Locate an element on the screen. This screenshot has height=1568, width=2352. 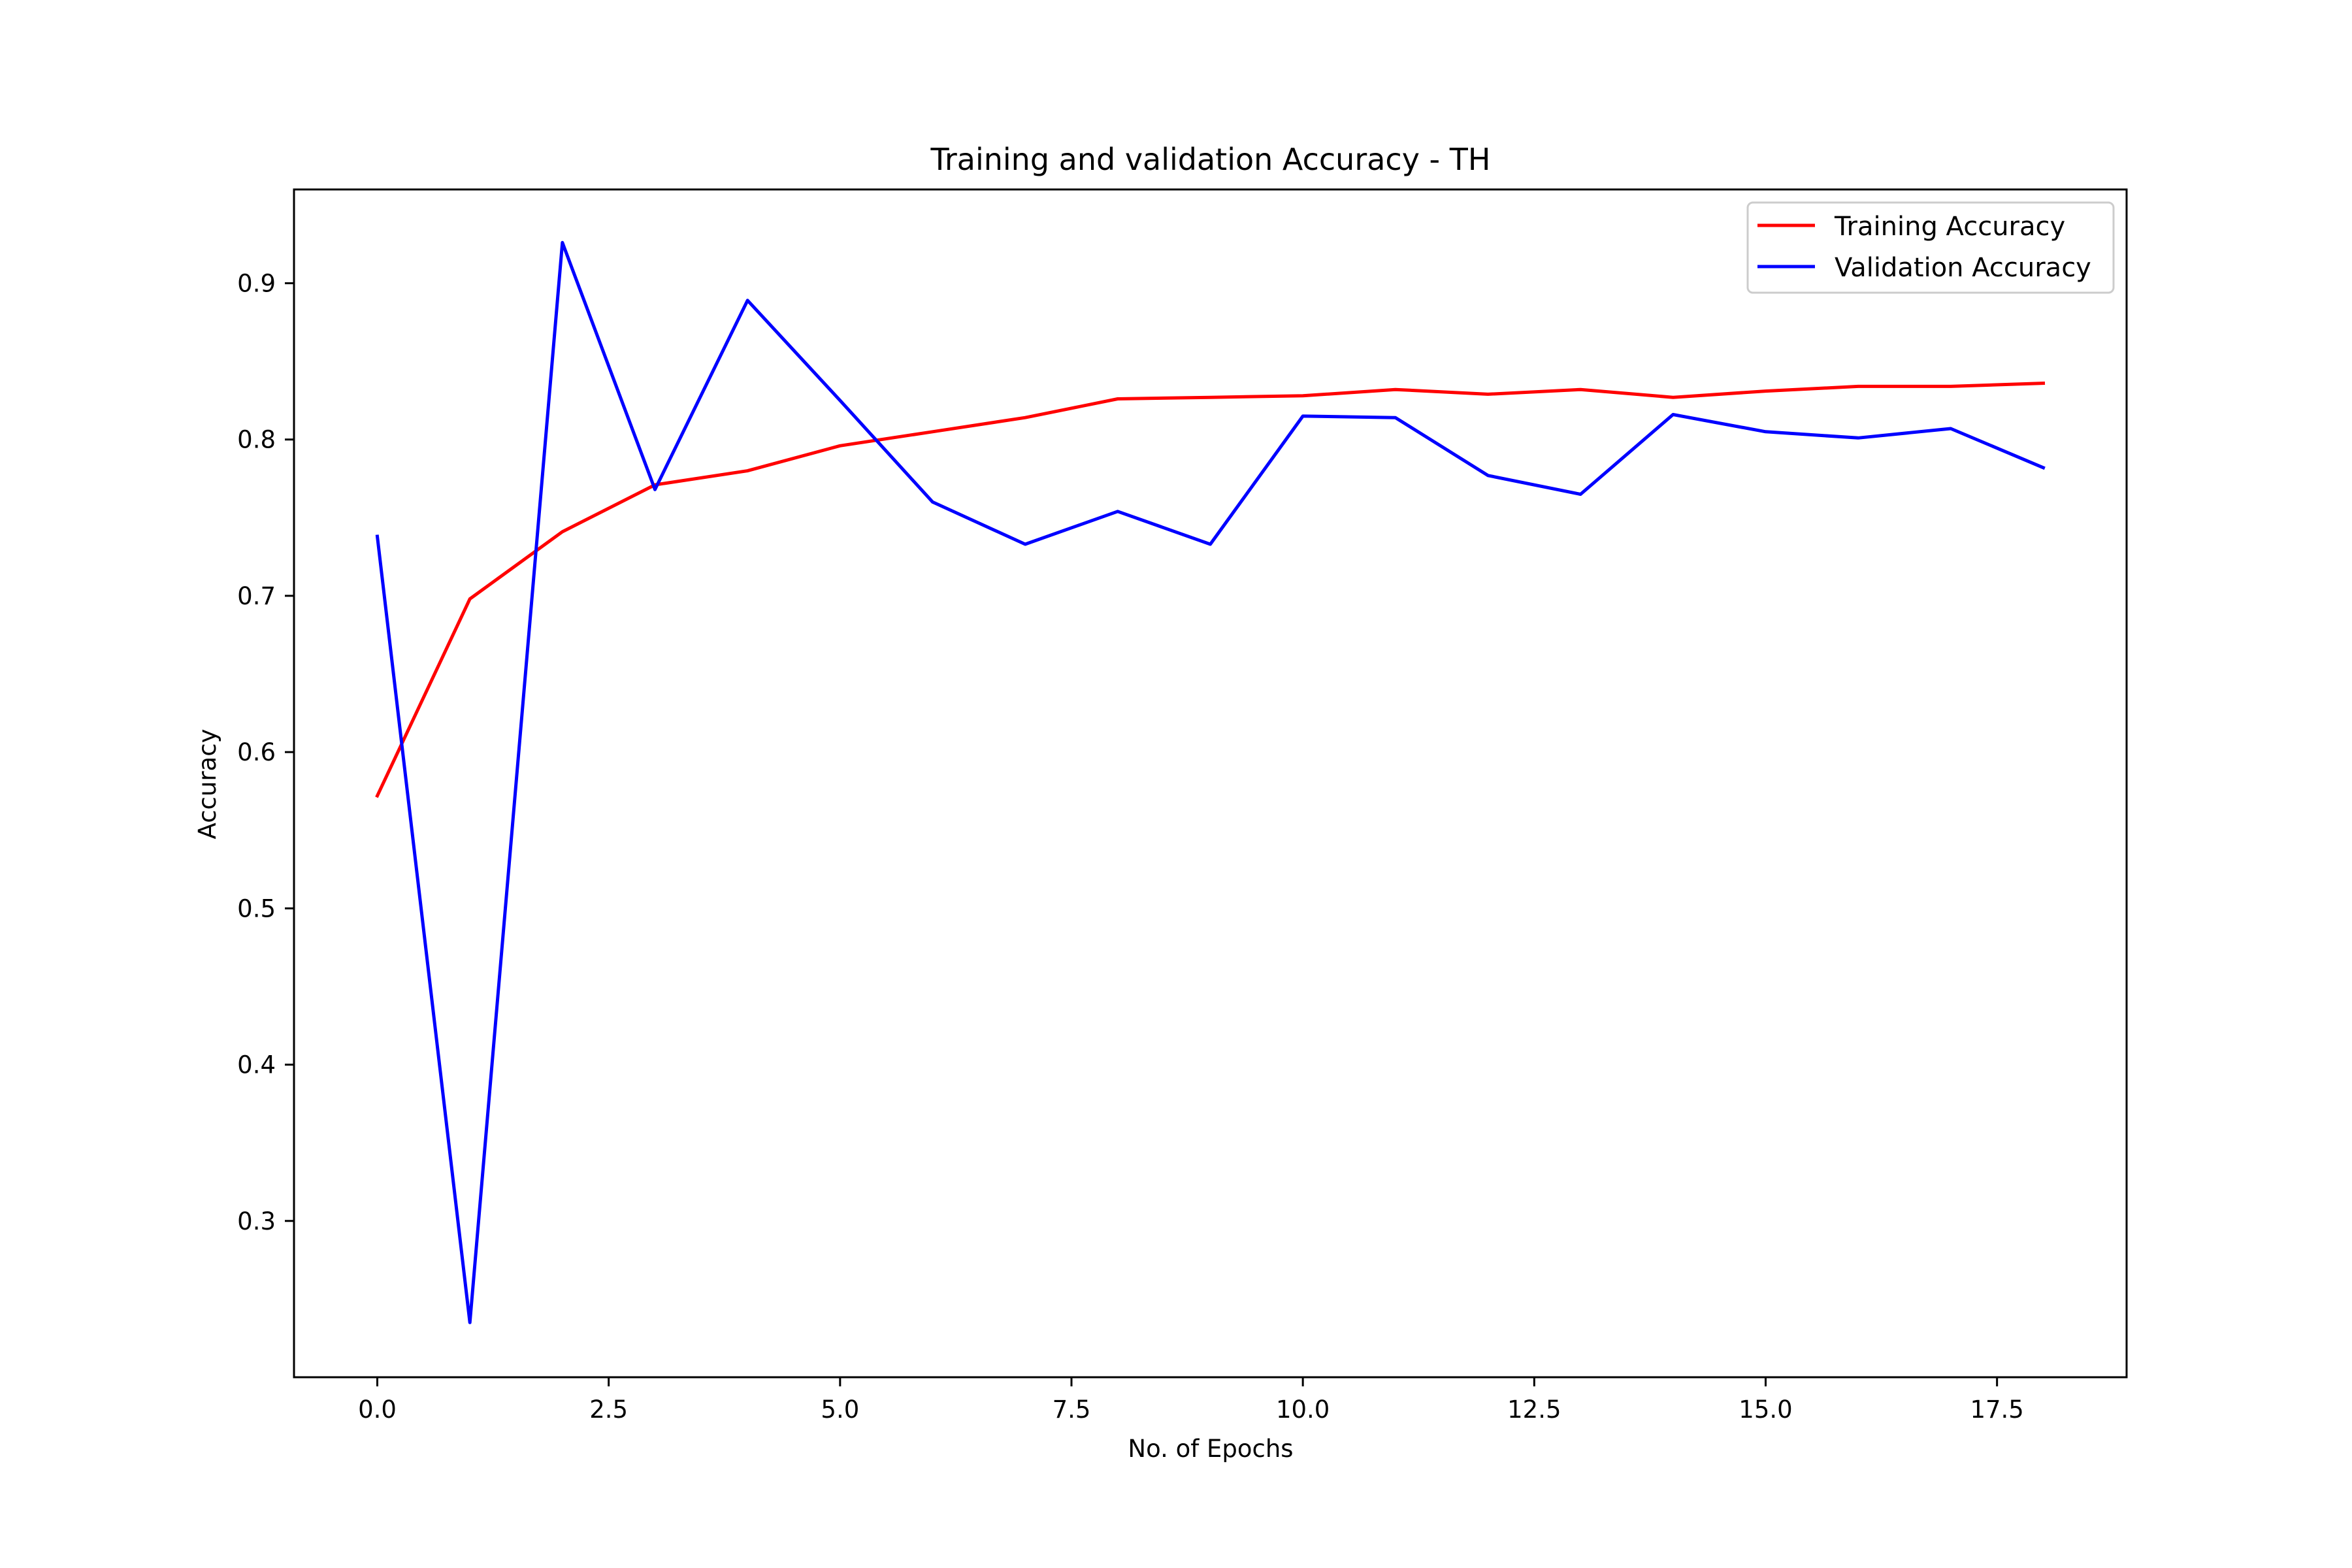
x-tick-label: 10.0 is located at coordinates (1303, 1410).